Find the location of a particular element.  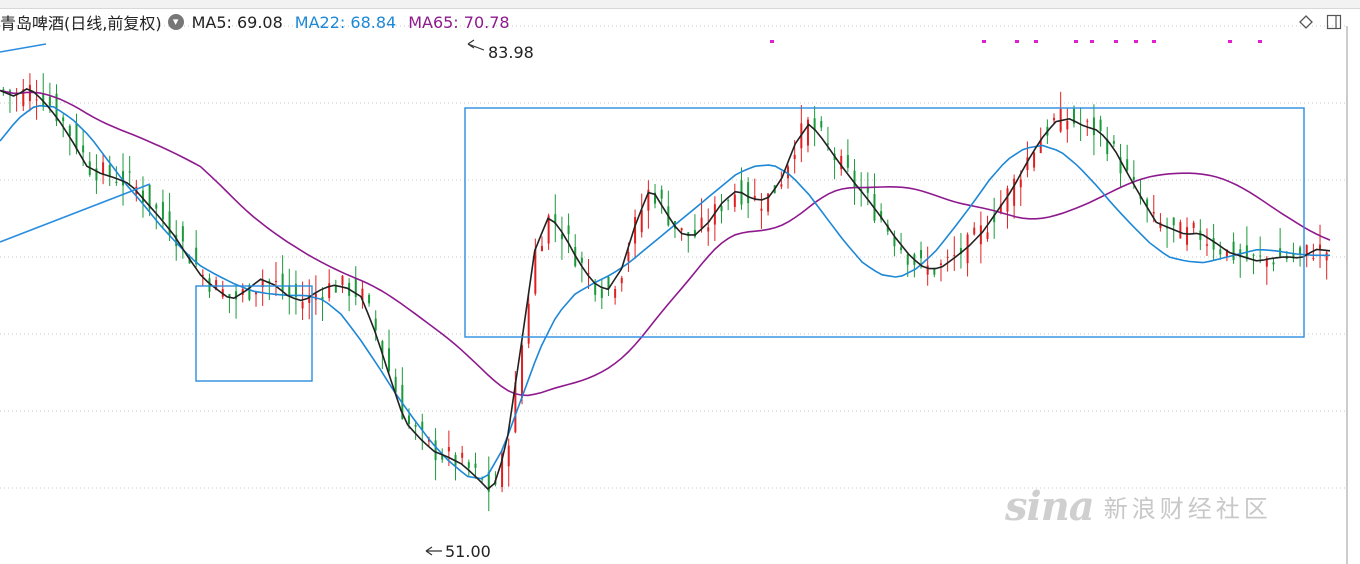

low-arrow is located at coordinates (433, 551).